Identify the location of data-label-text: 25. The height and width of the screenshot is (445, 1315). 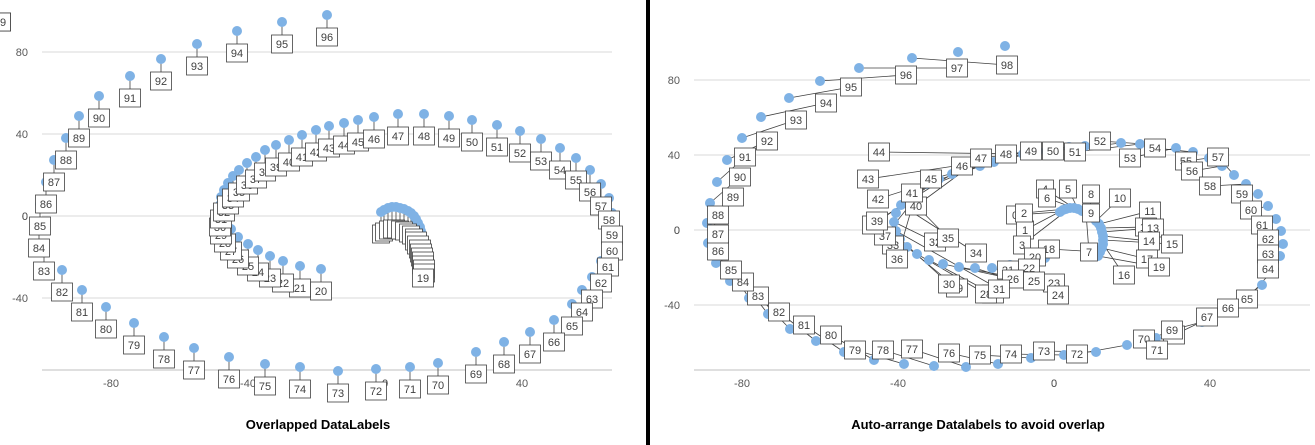
(1034, 282).